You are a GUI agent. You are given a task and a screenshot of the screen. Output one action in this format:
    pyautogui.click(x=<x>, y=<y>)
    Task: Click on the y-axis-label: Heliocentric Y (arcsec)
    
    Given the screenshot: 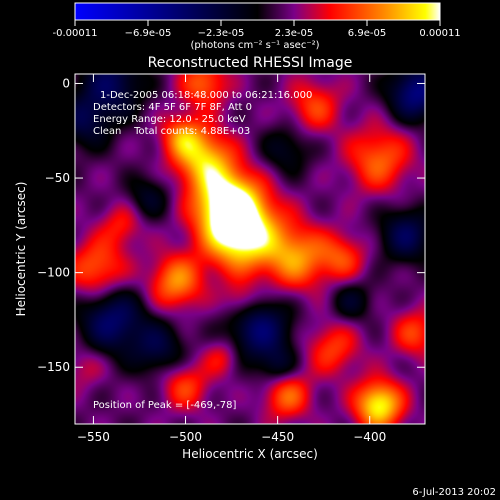 What is the action you would take?
    pyautogui.click(x=21, y=249)
    